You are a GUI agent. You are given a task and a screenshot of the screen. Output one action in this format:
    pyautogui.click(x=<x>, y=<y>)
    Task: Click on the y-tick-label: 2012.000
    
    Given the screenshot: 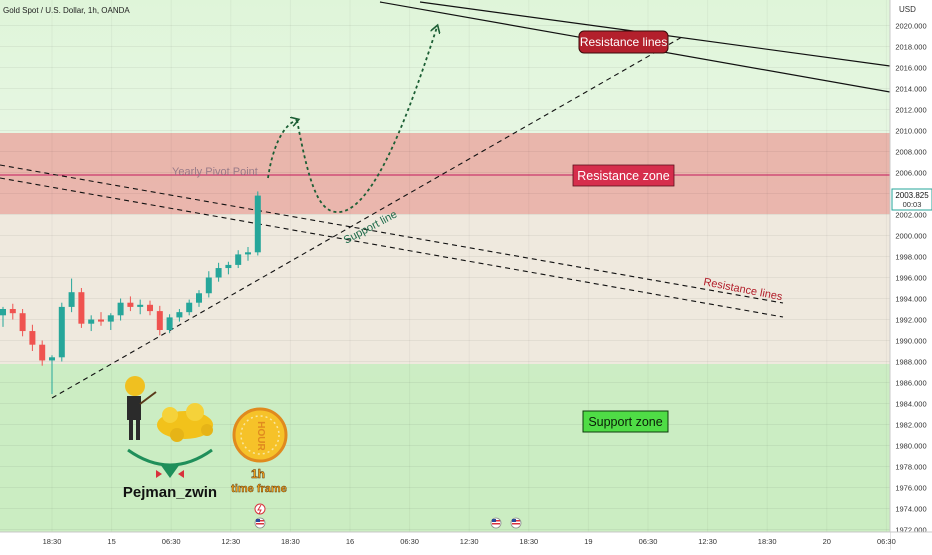 What is the action you would take?
    pyautogui.click(x=910, y=110)
    